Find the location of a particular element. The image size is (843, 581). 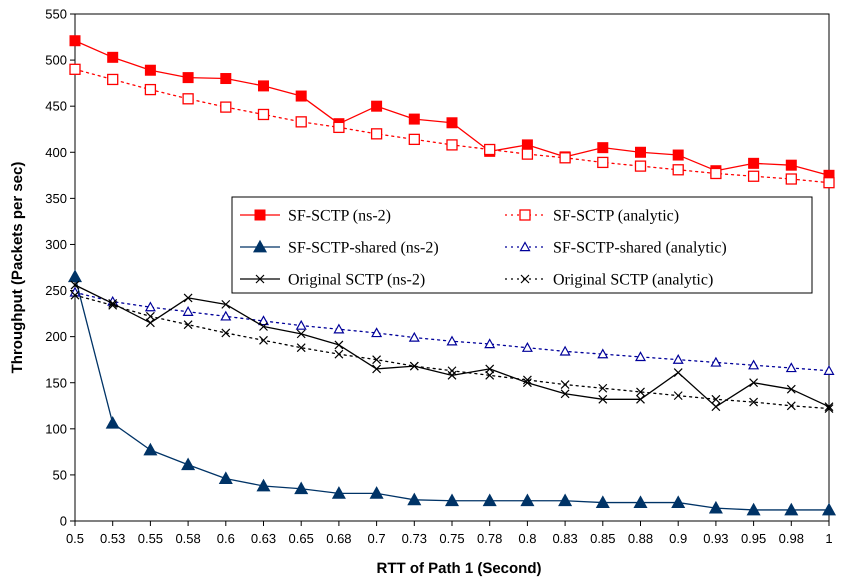

x-tick-label: 0.9 is located at coordinates (678, 538).